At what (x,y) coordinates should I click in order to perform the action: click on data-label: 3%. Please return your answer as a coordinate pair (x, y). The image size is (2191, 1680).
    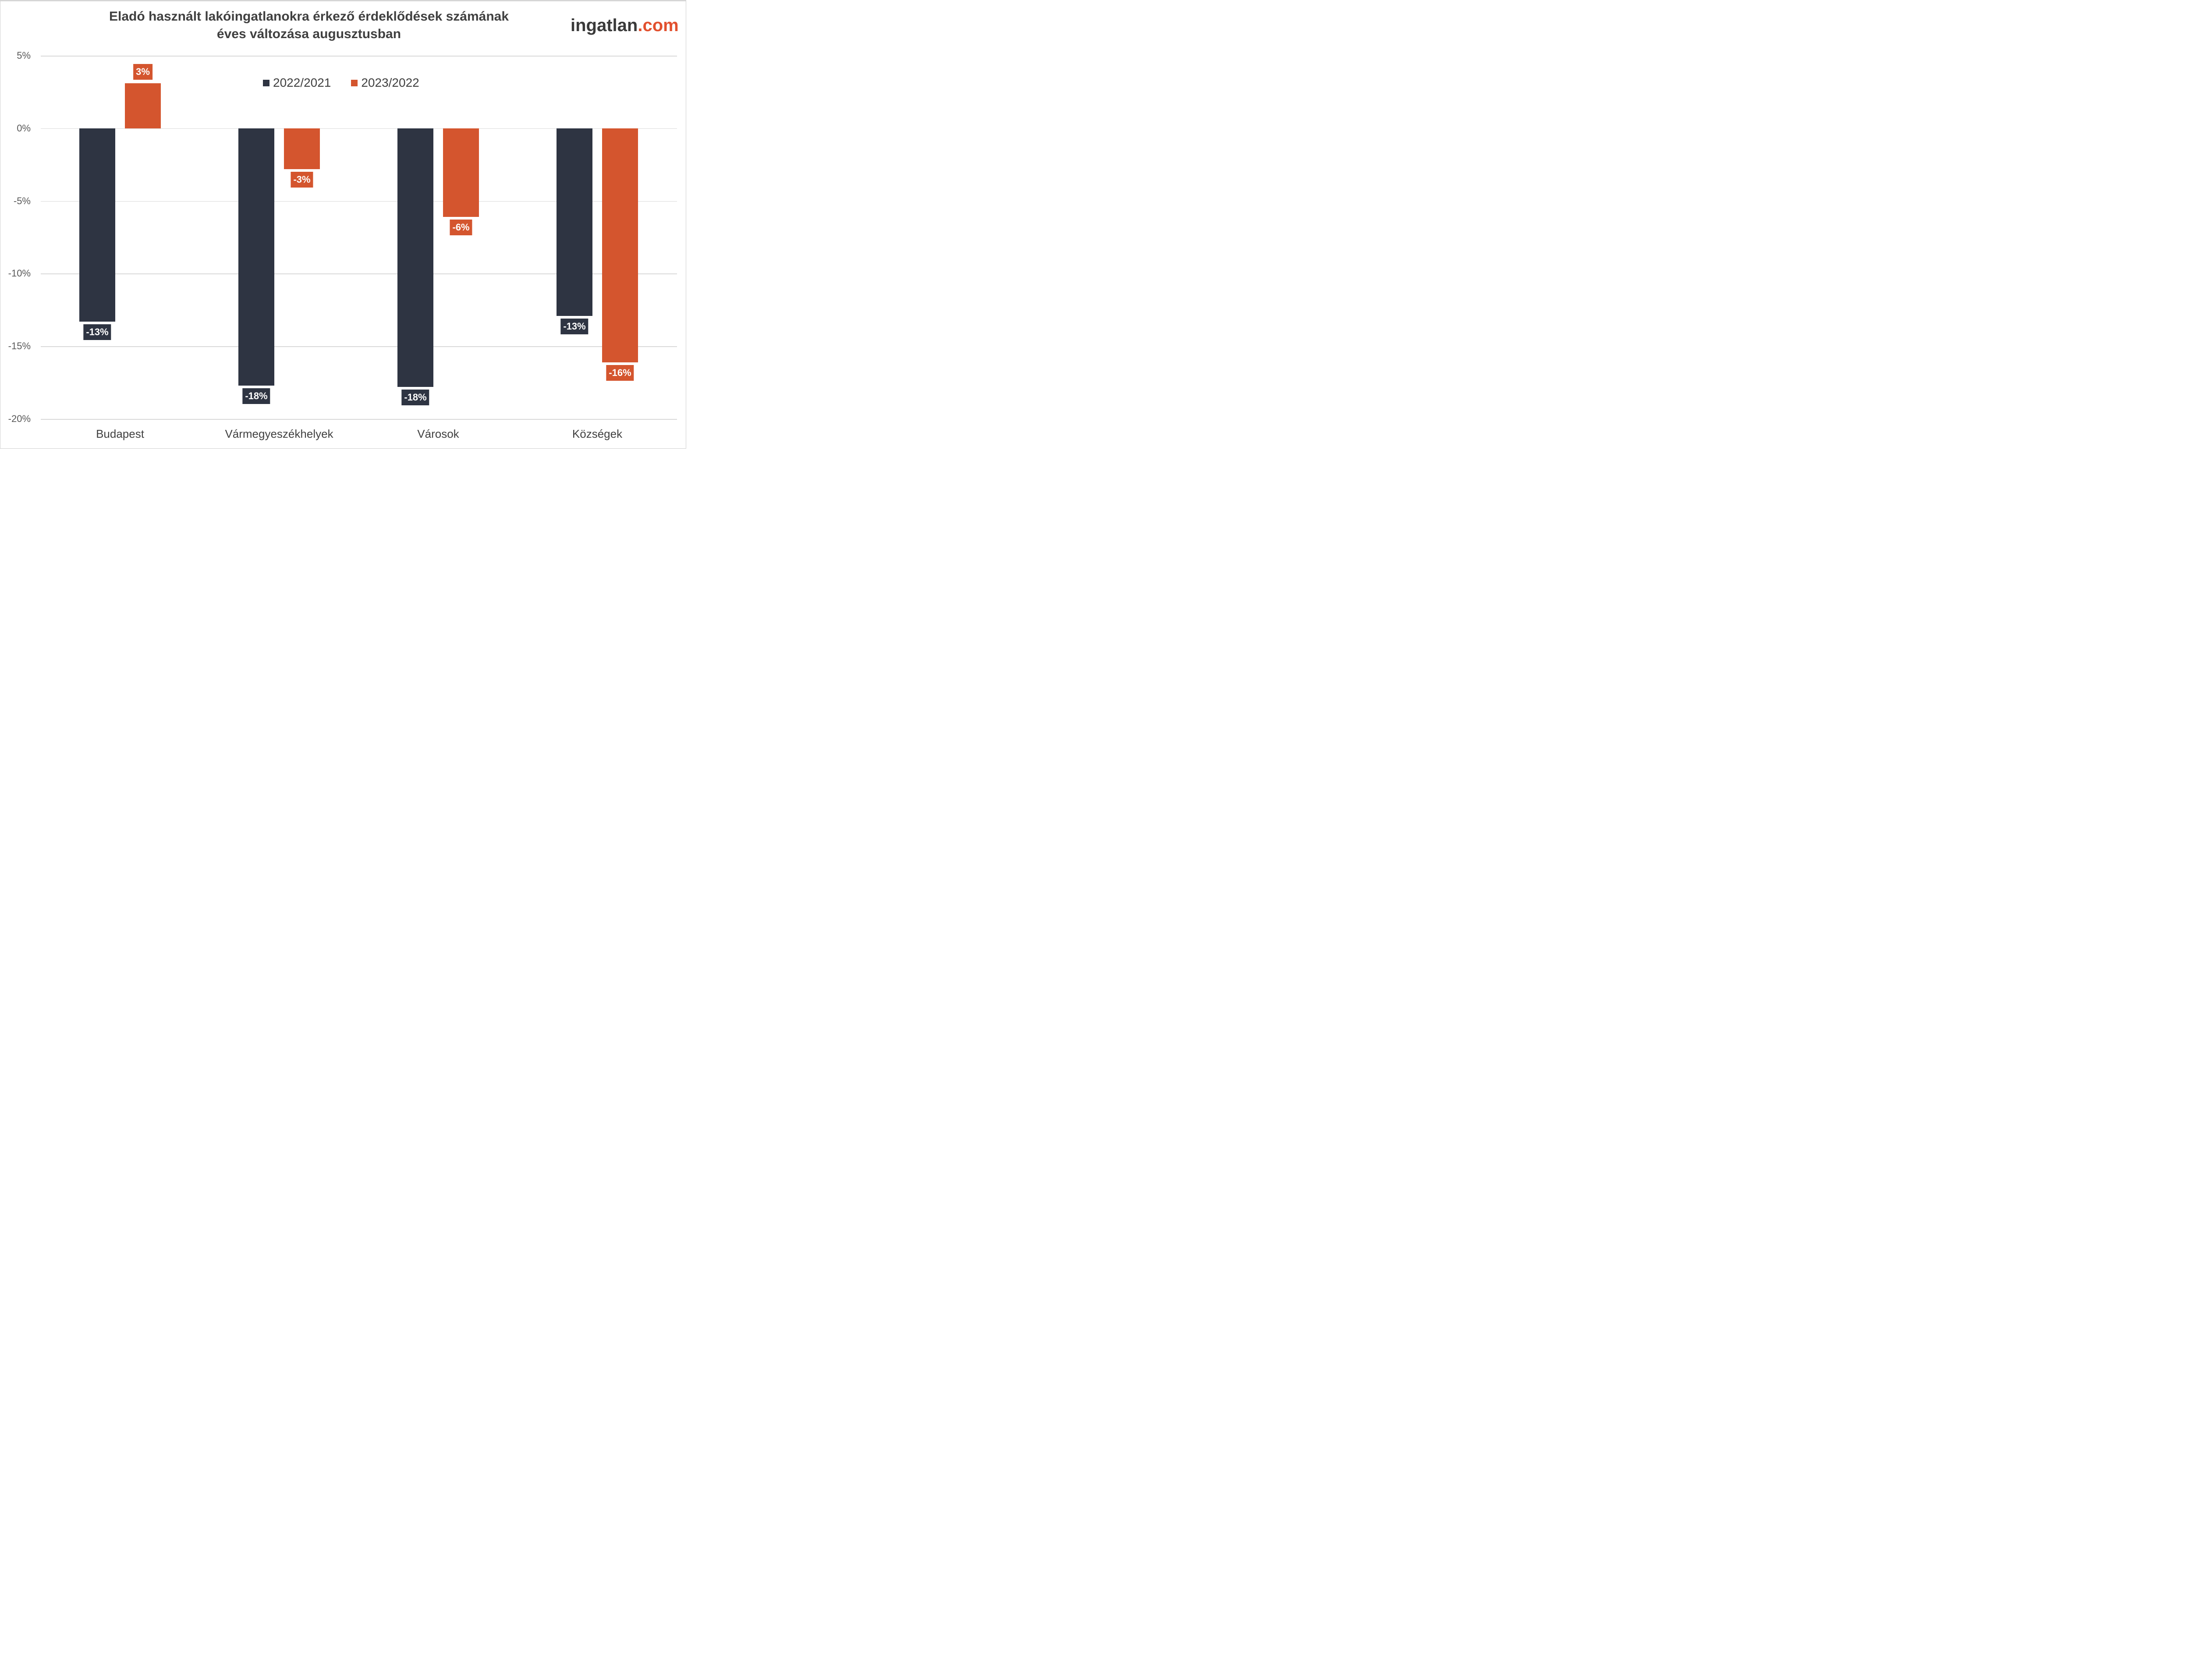
    Looking at the image, I should click on (142, 72).